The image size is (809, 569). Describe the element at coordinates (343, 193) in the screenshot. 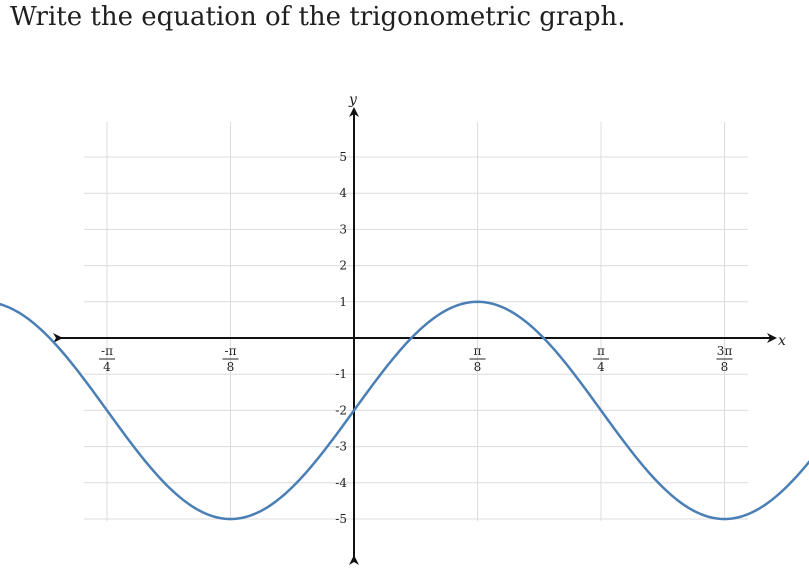

I see `y-tick-label: 4` at that location.